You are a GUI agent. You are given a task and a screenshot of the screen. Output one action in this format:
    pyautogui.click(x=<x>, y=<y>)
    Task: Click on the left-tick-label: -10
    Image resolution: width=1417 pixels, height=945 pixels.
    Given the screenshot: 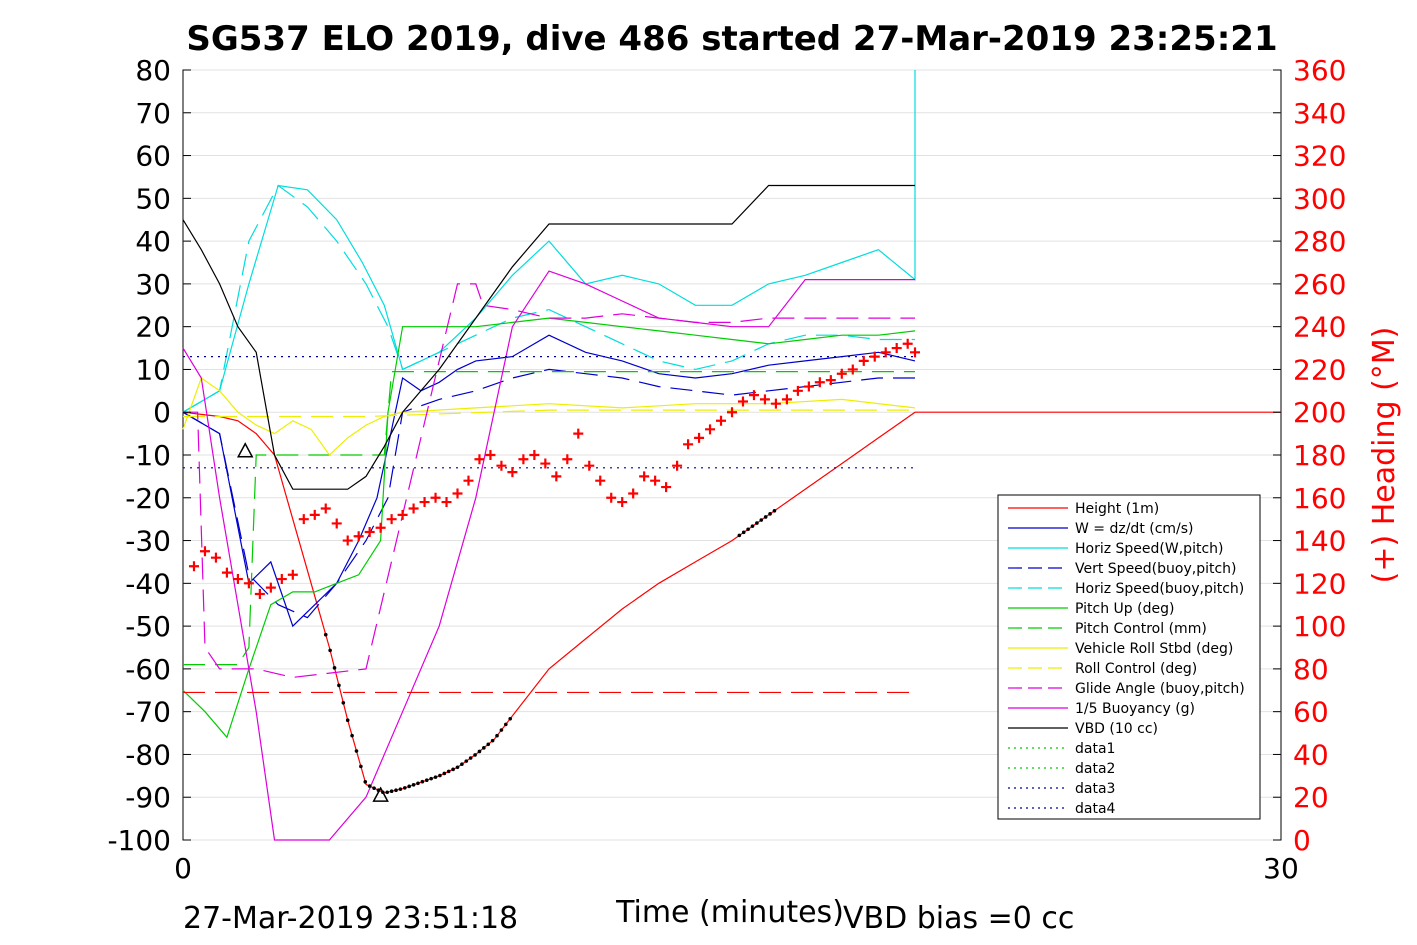 What is the action you would take?
    pyautogui.click(x=148, y=455)
    